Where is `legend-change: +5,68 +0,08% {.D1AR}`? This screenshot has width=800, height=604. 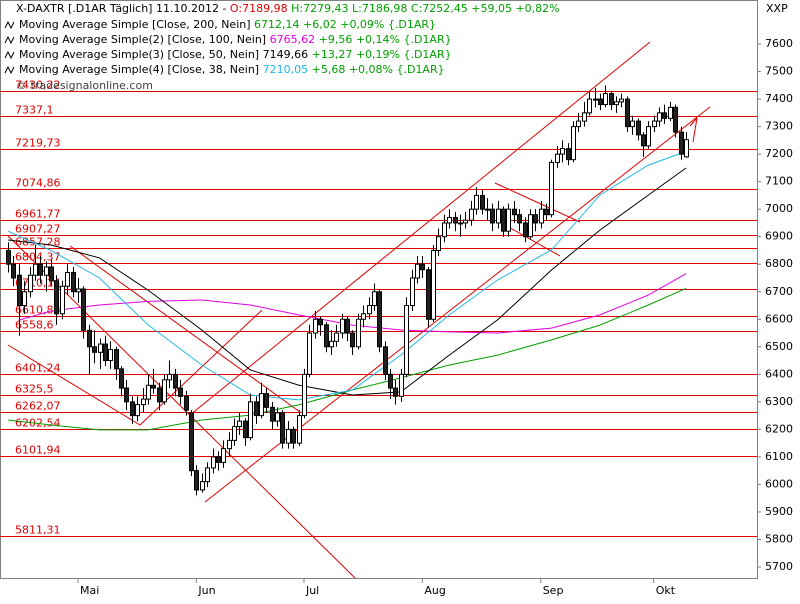 legend-change: +5,68 +0,08% {.D1AR} is located at coordinates (378, 69).